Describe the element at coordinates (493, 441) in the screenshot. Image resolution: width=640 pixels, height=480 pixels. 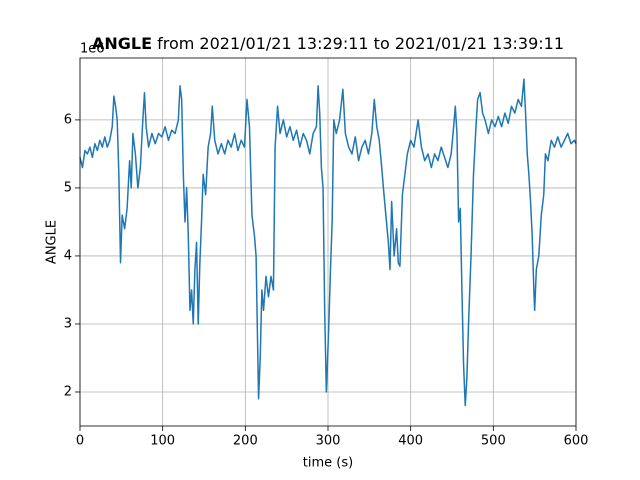
I see `x-tick-label: 500` at that location.